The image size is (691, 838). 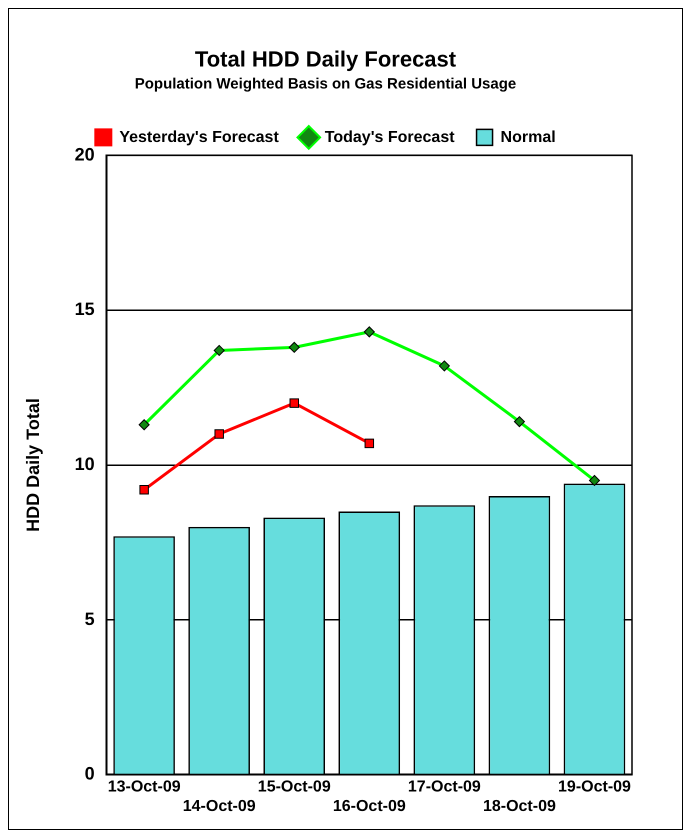 What do you see at coordinates (84, 464) in the screenshot?
I see `y-tick-label: 10` at bounding box center [84, 464].